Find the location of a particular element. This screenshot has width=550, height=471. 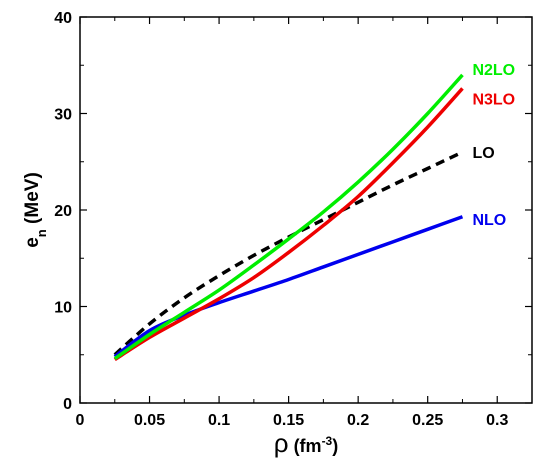

x-tick-label: 0.15 is located at coordinates (288, 420).